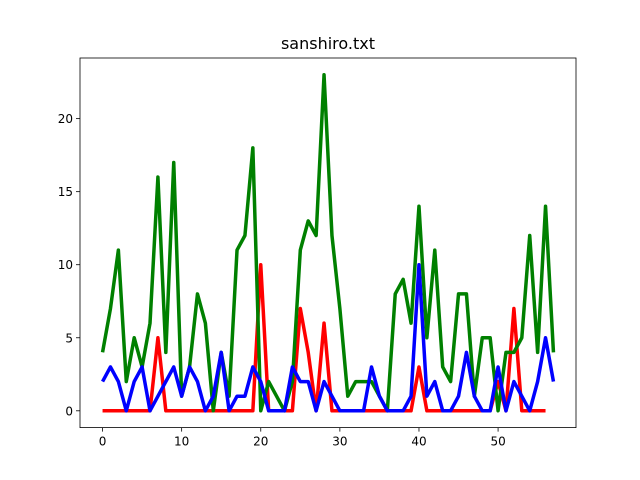  Describe the element at coordinates (65, 119) in the screenshot. I see `y-tick-label: 20` at that location.